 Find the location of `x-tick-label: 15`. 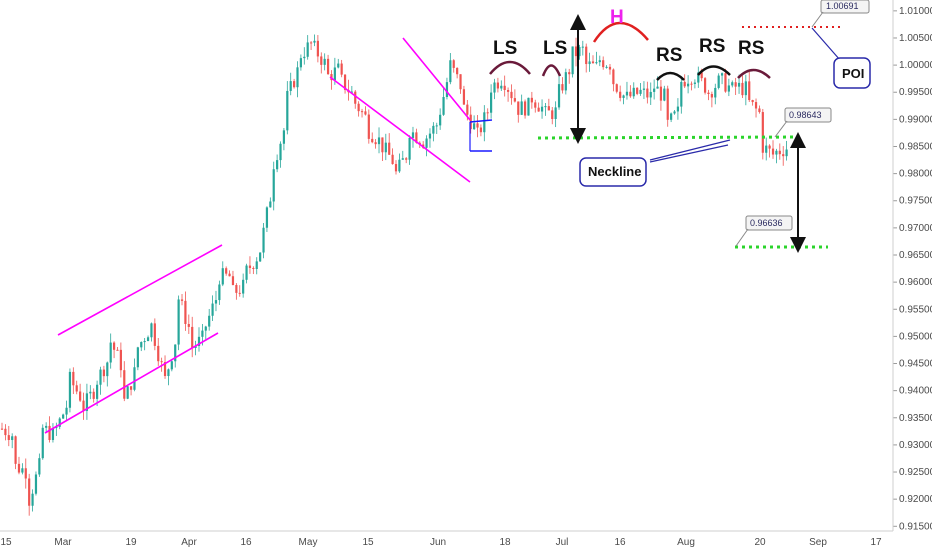

x-tick-label: 15 is located at coordinates (6, 542).